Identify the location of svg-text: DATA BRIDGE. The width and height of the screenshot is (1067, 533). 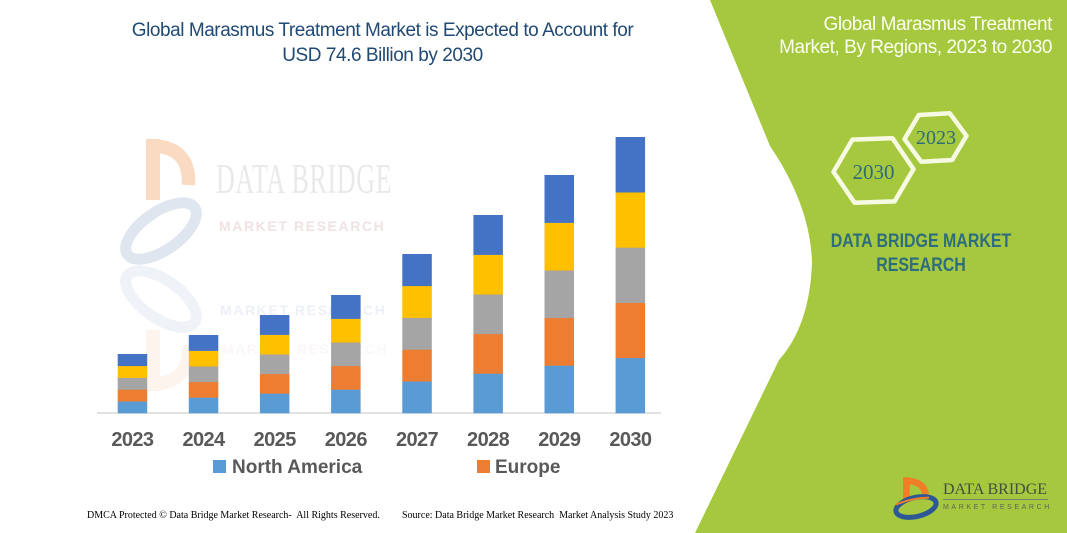
(304, 179).